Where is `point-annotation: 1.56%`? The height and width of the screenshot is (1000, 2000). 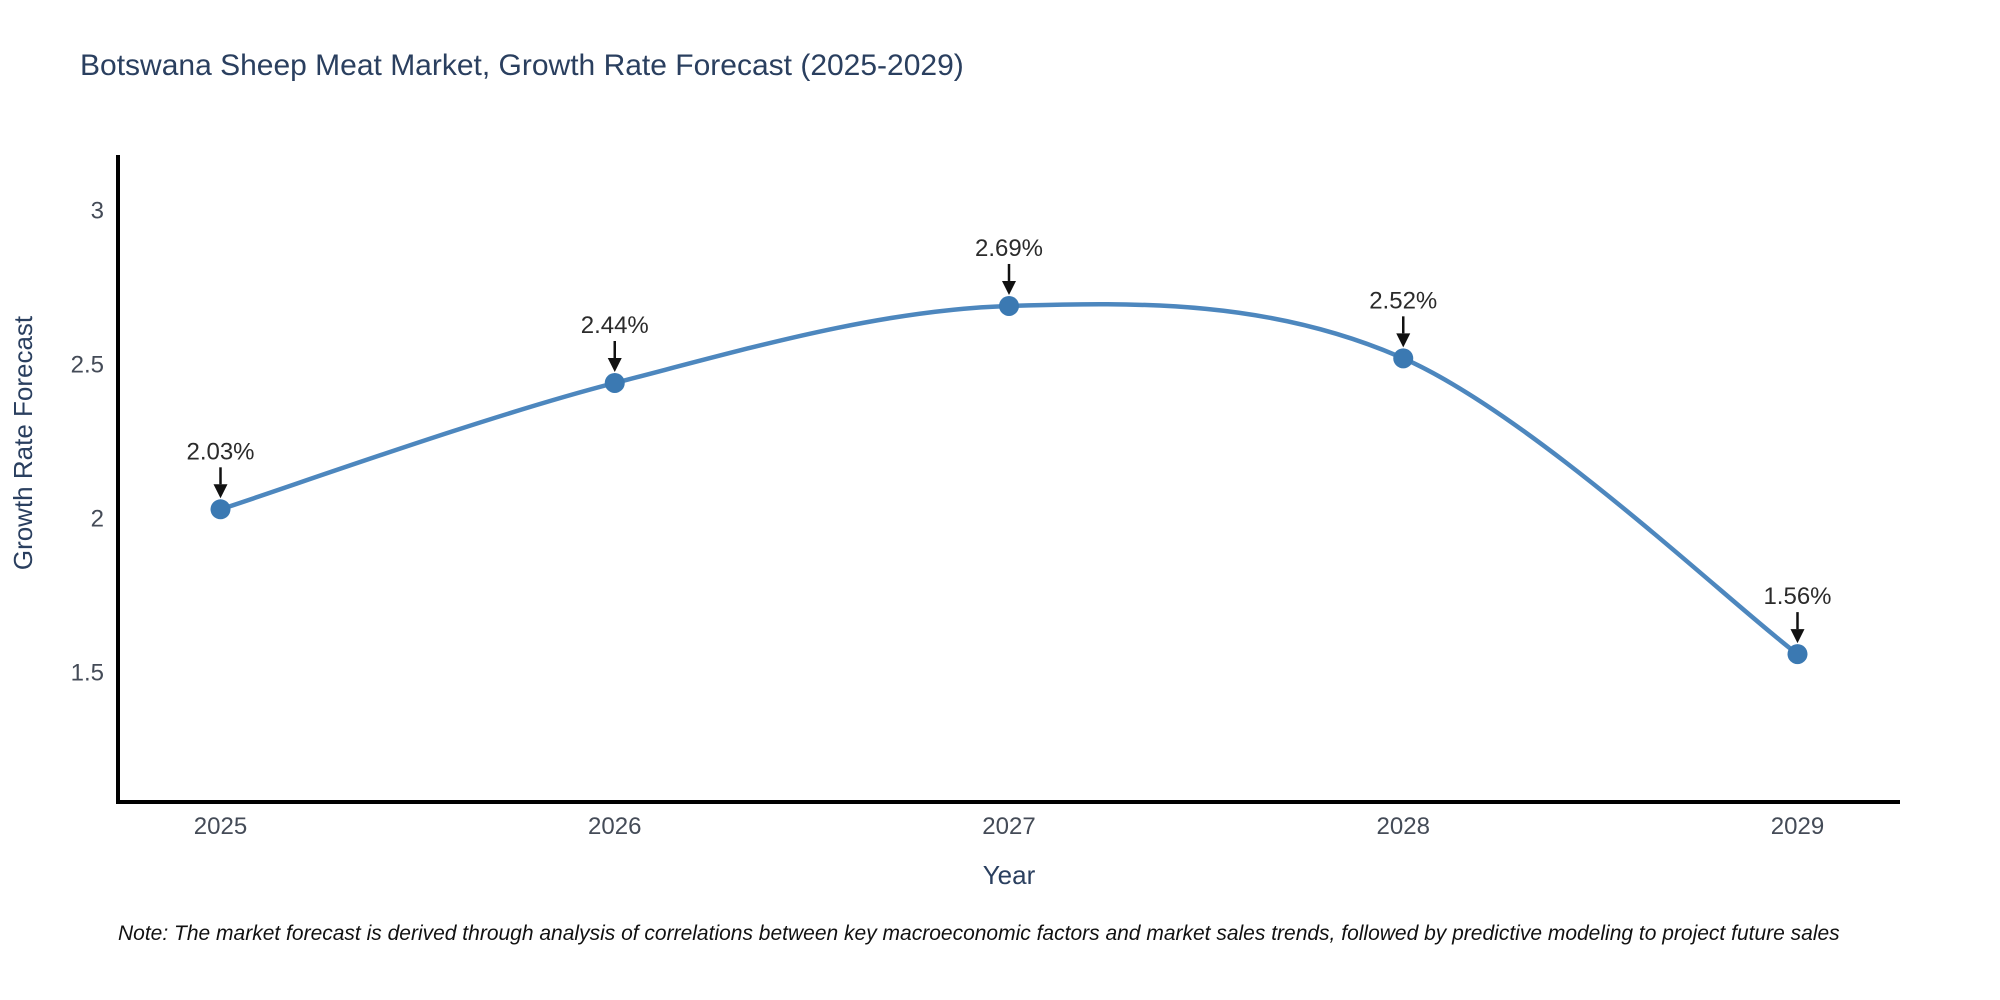 point-annotation: 1.56% is located at coordinates (1797, 613).